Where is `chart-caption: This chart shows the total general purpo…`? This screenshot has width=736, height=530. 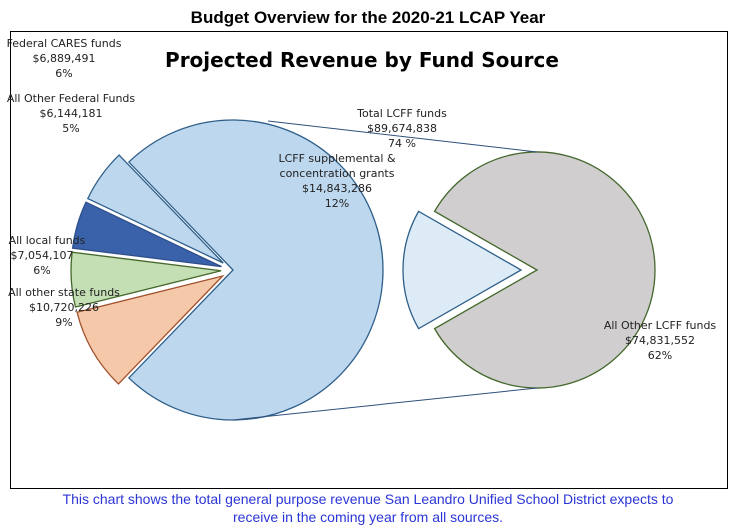 chart-caption: This chart shows the total general purpo… is located at coordinates (368, 508).